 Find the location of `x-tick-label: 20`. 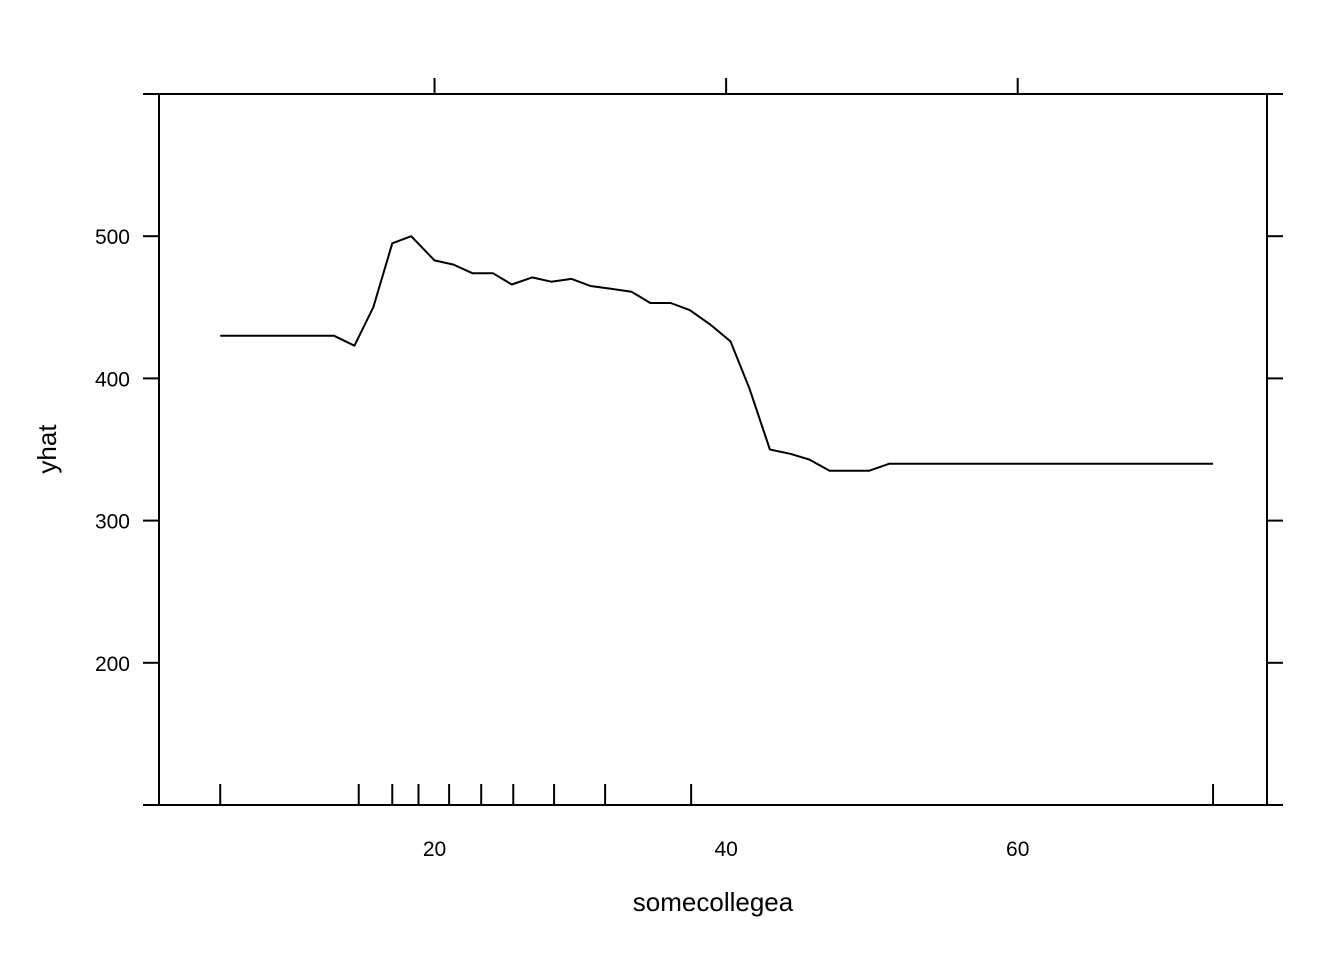

x-tick-label: 20 is located at coordinates (434, 849).